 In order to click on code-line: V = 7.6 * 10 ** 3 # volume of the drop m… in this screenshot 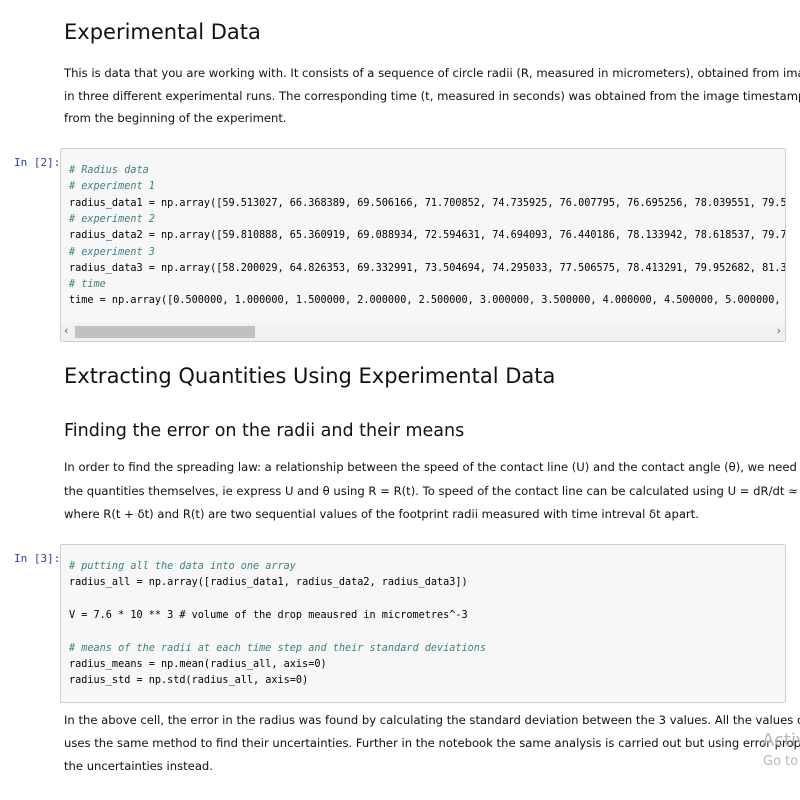, I will do `click(268, 615)`.